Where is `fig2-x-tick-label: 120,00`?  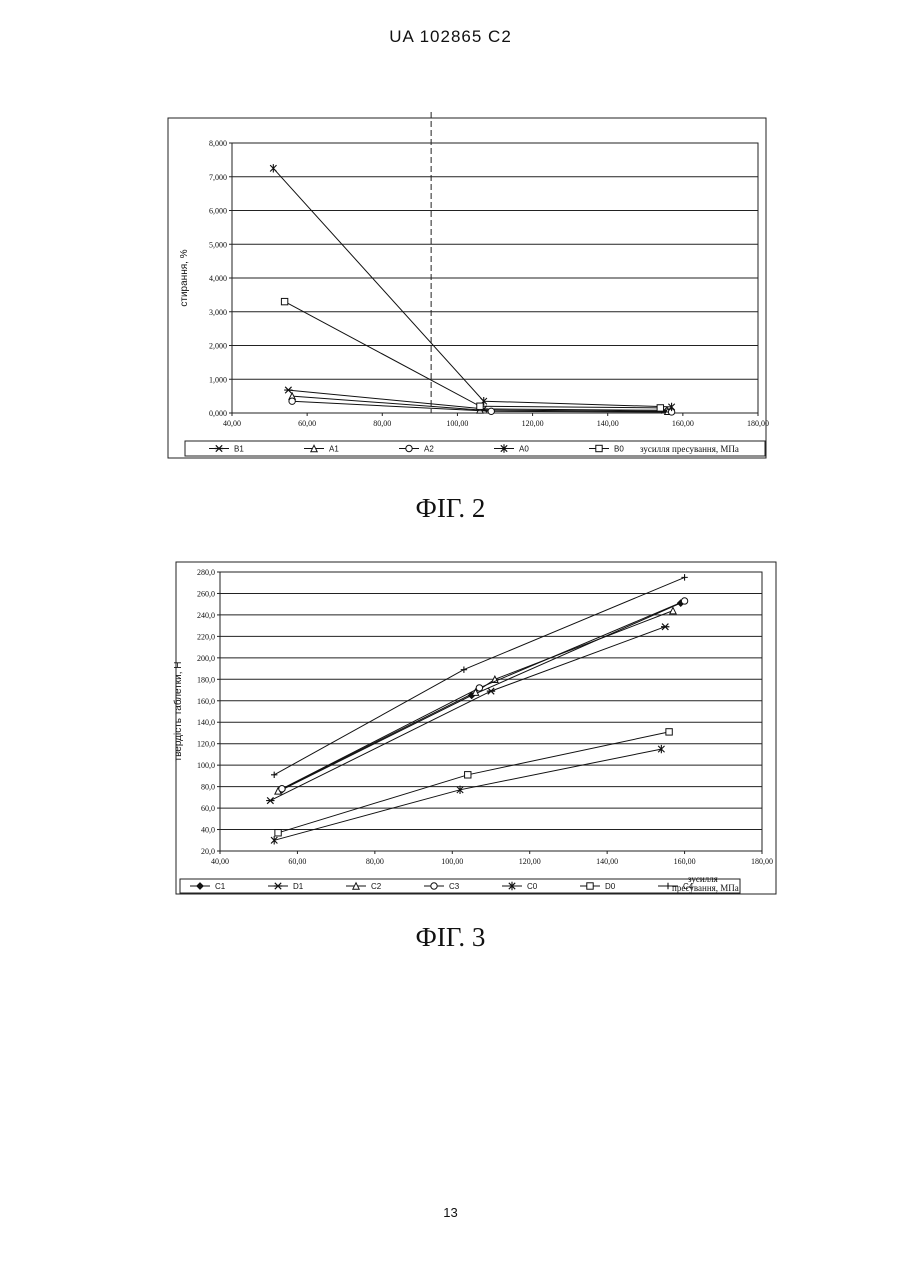 fig2-x-tick-label: 120,00 is located at coordinates (533, 423).